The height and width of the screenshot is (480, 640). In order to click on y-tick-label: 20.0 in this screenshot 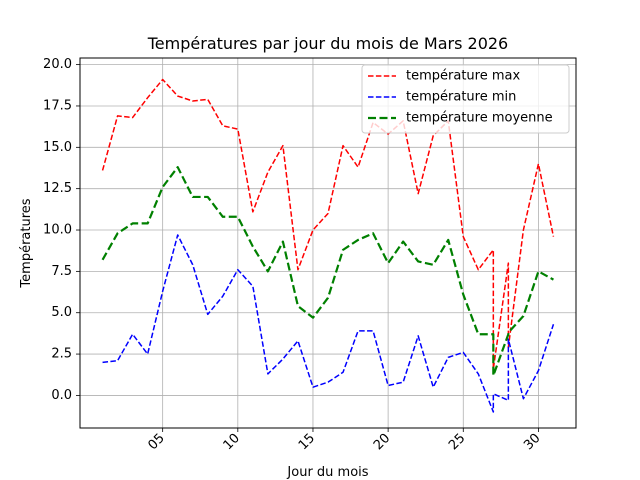, I will do `click(57, 64)`.